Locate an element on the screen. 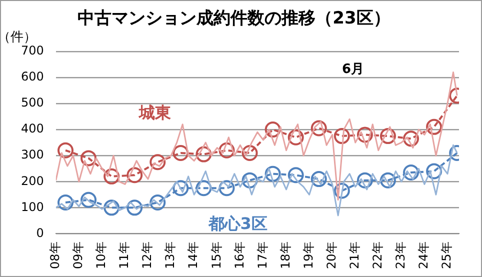 The height and width of the screenshot is (277, 482). y-tick-label: 200 is located at coordinates (32, 181).